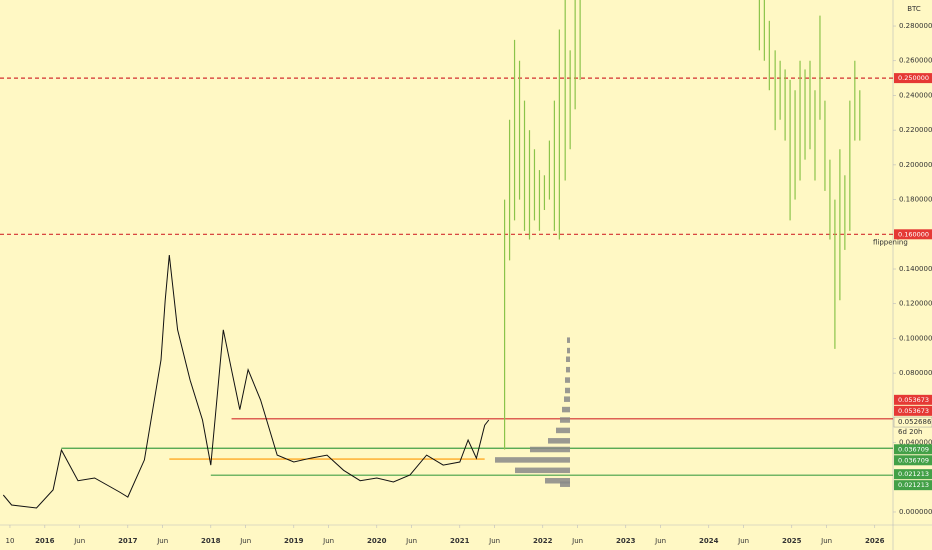 The width and height of the screenshot is (932, 550). I want to click on price-tag-label: 0.052686, so click(915, 422).